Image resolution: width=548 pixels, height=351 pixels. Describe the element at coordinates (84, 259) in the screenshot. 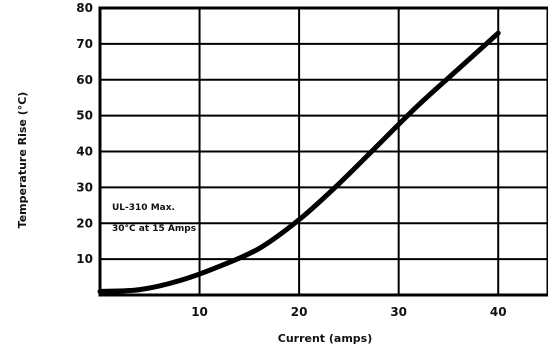

I see `y-tick-label: 10` at that location.